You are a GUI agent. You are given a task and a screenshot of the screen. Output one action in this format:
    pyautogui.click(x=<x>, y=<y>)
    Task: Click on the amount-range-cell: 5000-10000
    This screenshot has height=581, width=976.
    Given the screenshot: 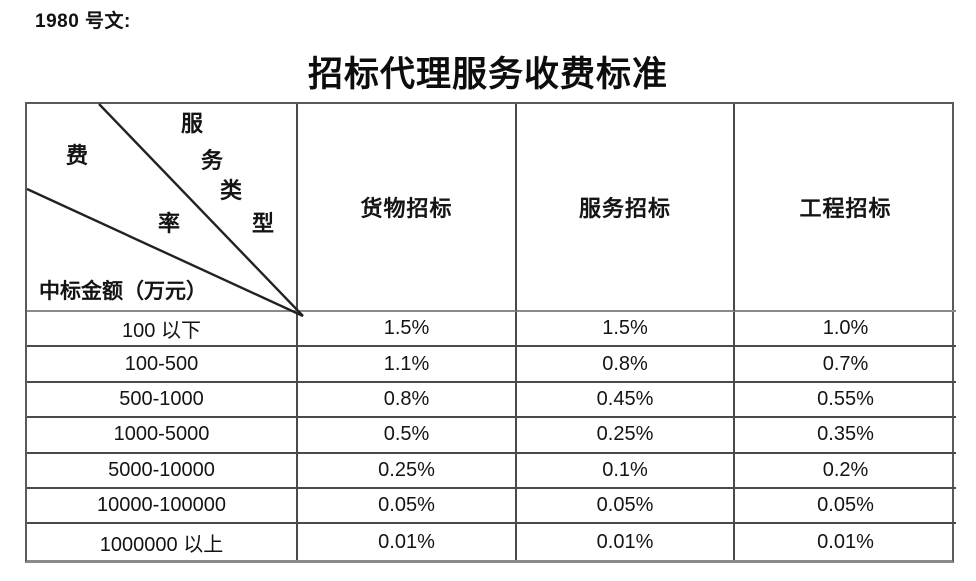 What is the action you would take?
    pyautogui.click(x=162, y=471)
    